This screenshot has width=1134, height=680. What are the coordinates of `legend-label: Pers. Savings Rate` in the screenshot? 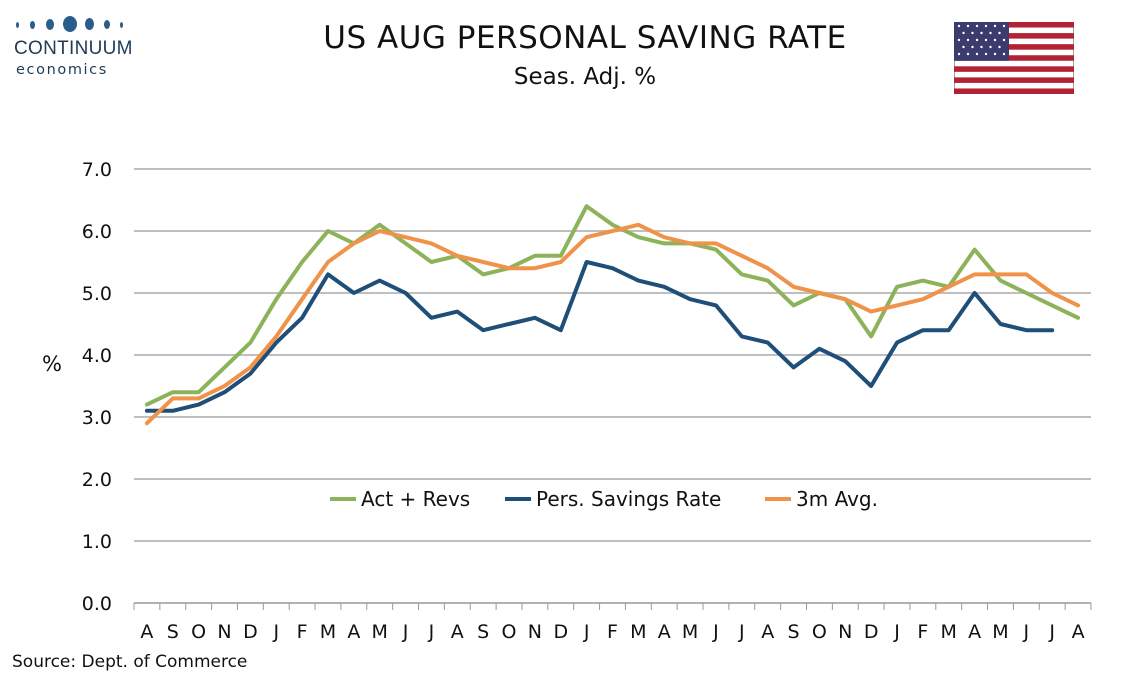 It's located at (628, 499).